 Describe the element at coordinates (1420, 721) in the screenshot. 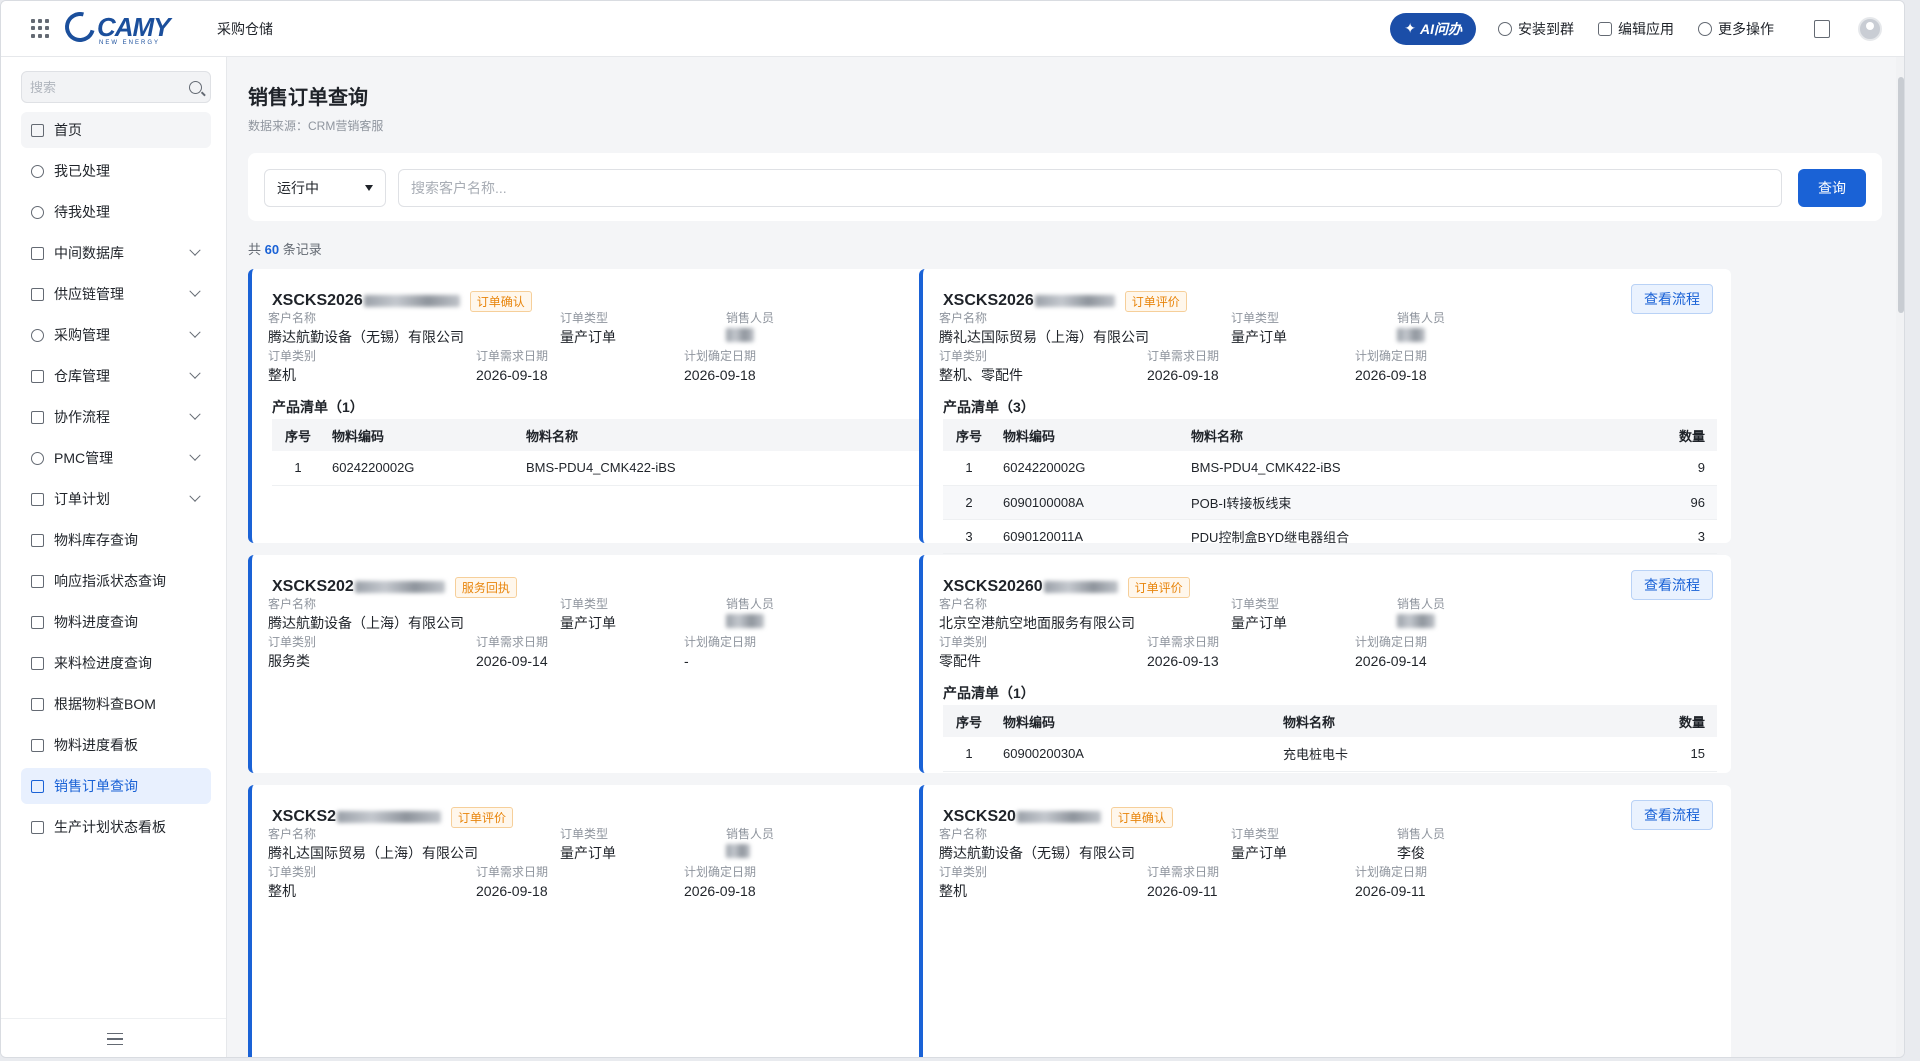

I see `col-header-name: 物料名称` at that location.